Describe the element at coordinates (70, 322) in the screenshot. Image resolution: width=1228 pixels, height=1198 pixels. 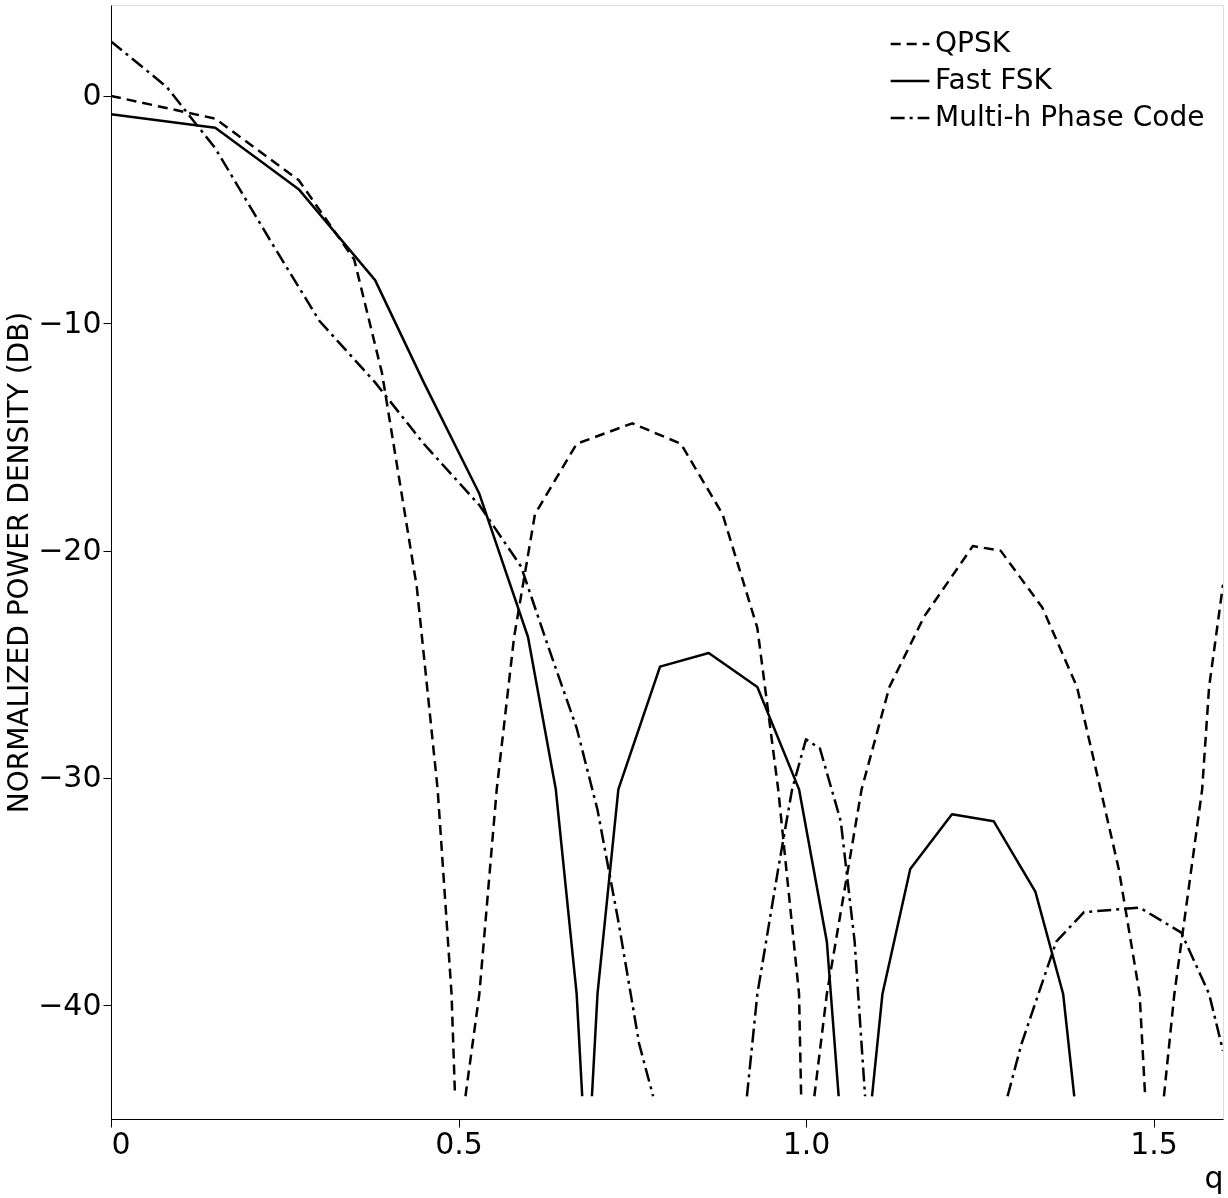
I see `y-tick-label: −10` at that location.